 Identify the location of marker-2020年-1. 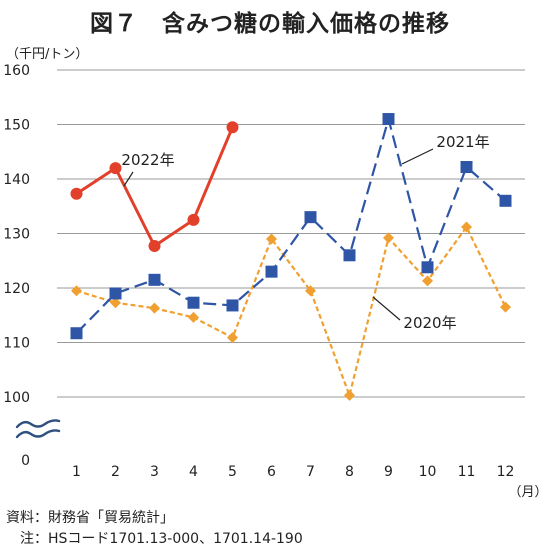
(76, 291).